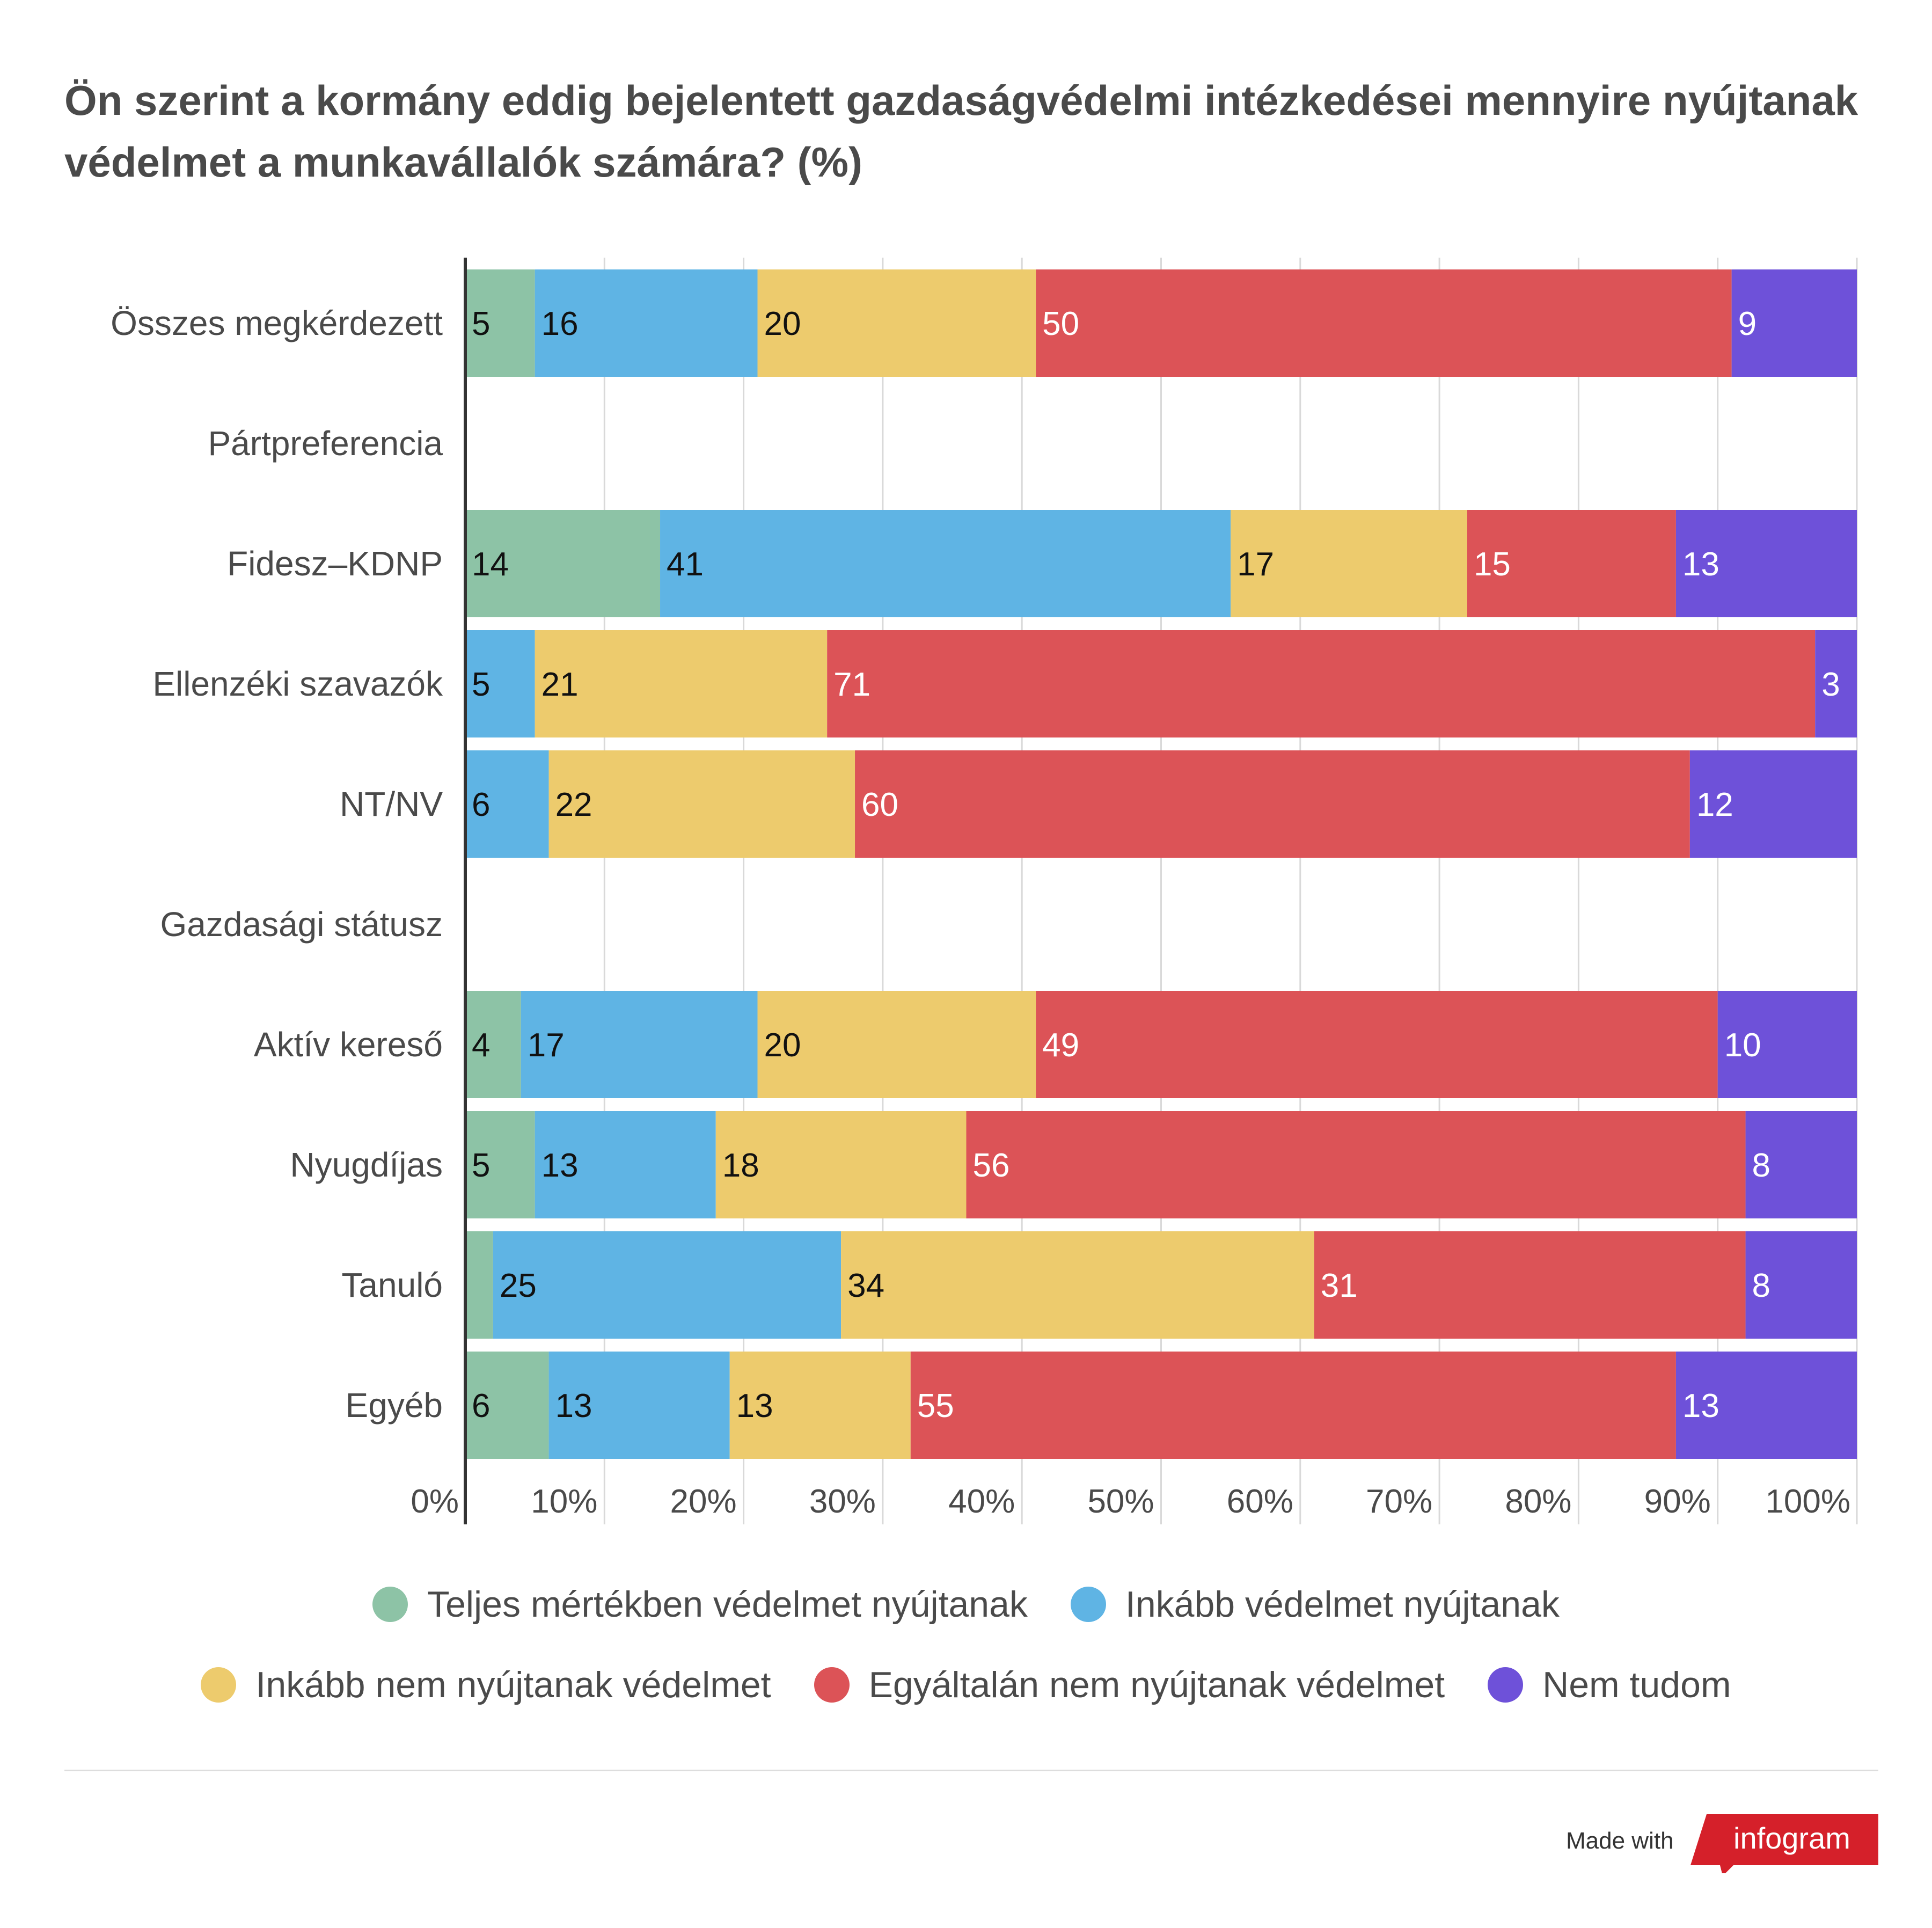 The width and height of the screenshot is (1932, 1928). What do you see at coordinates (513, 1684) in the screenshot?
I see `legend-label: Inkább nem nyújtanak védelmet` at bounding box center [513, 1684].